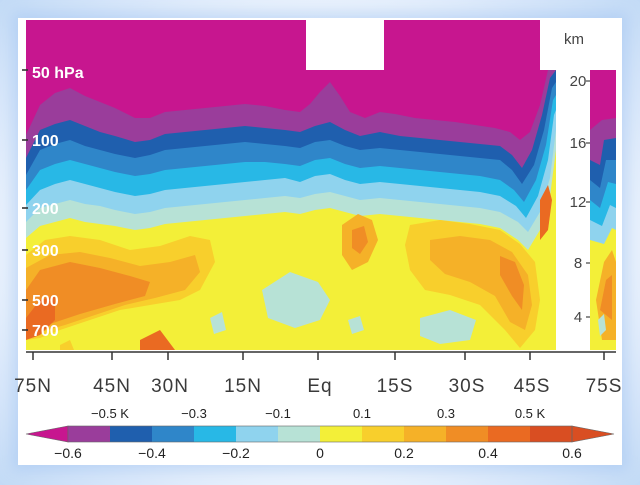 Image resolution: width=640 pixels, height=485 pixels. I want to click on colorbar-top-labels: −0.5 K −0.3 −0.1 0.1 0.3 0.5 K, so click(318, 413).